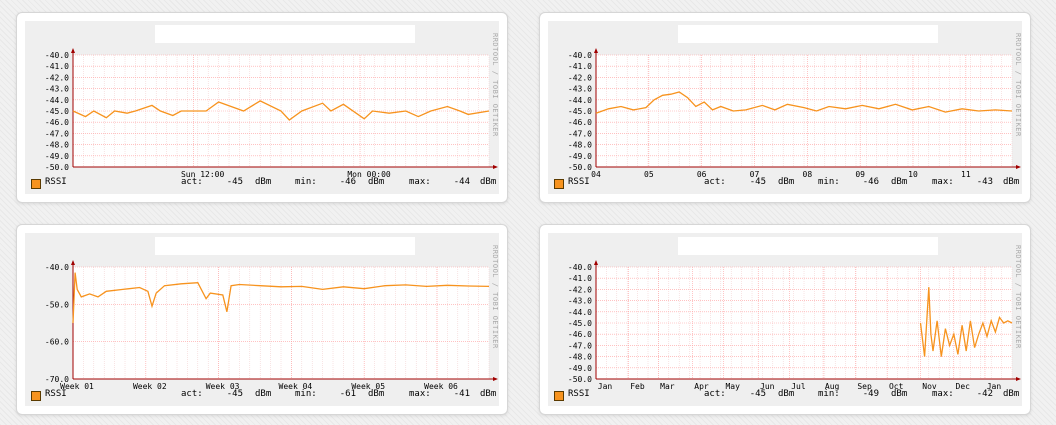  Describe the element at coordinates (580, 77) in the screenshot. I see `y-tick-label: -42.0` at that location.